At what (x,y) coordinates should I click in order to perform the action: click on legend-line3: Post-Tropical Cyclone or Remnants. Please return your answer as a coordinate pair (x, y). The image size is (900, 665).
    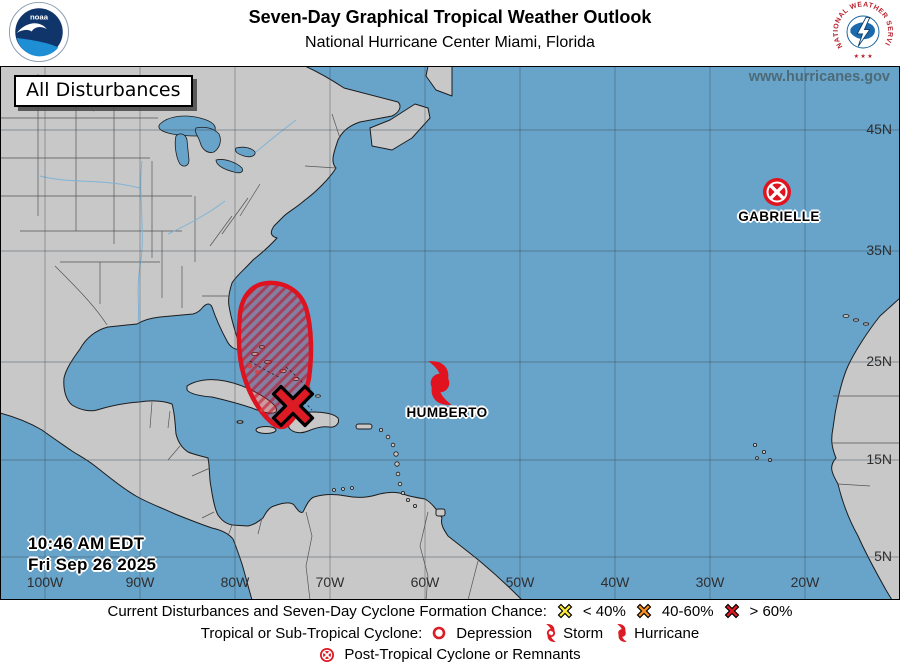
    Looking at the image, I should click on (450, 654).